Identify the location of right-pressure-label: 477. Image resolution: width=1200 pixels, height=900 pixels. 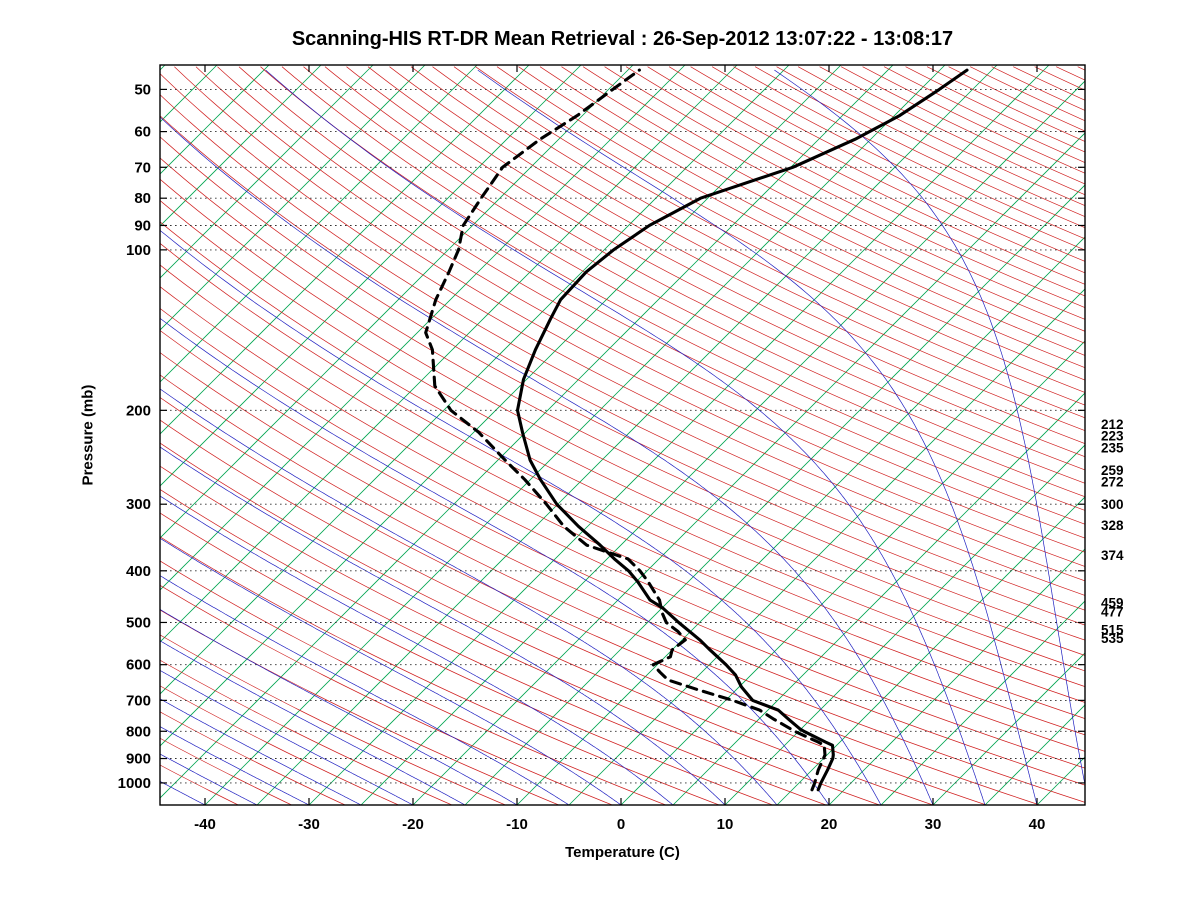
(1112, 612).